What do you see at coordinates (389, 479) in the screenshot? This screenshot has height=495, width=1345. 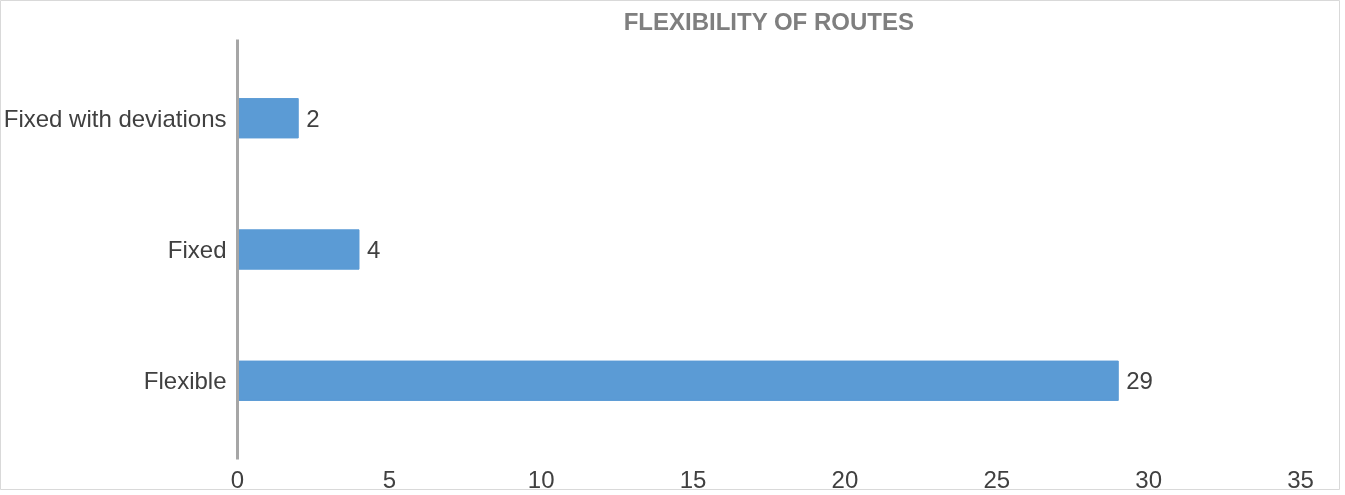 I see `x-tick-label: 5` at bounding box center [389, 479].